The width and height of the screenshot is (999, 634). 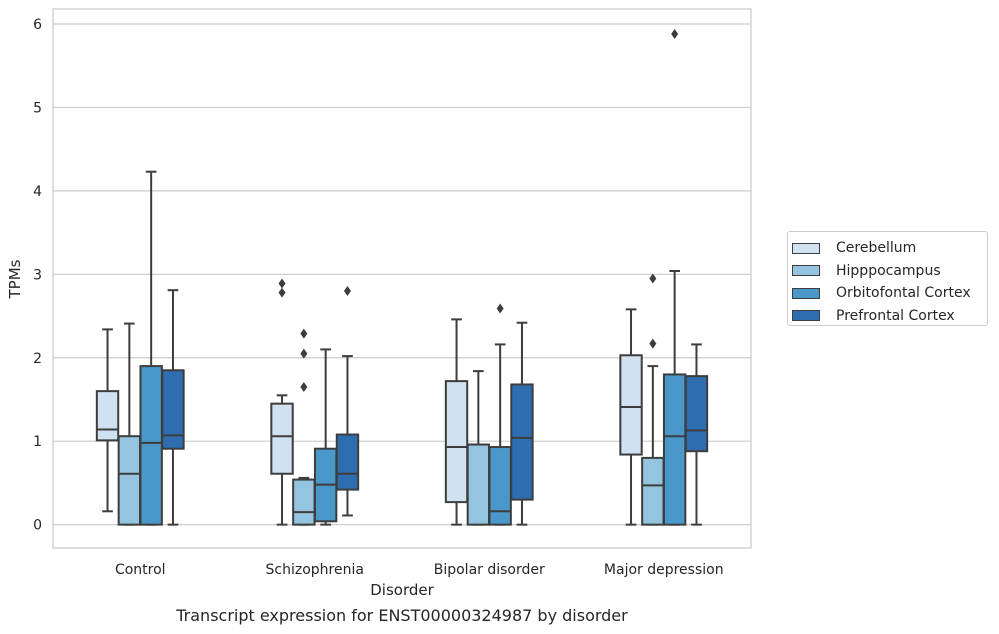 I want to click on y-tick-label: 3, so click(x=37, y=275).